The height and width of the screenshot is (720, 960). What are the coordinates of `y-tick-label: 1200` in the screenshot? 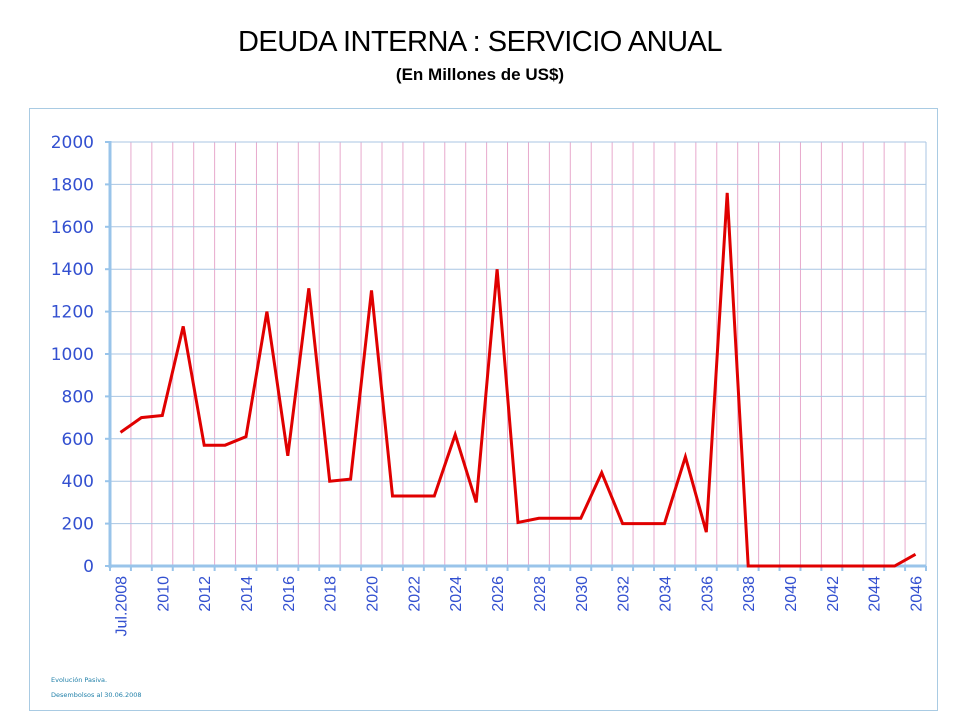 It's located at (72, 313).